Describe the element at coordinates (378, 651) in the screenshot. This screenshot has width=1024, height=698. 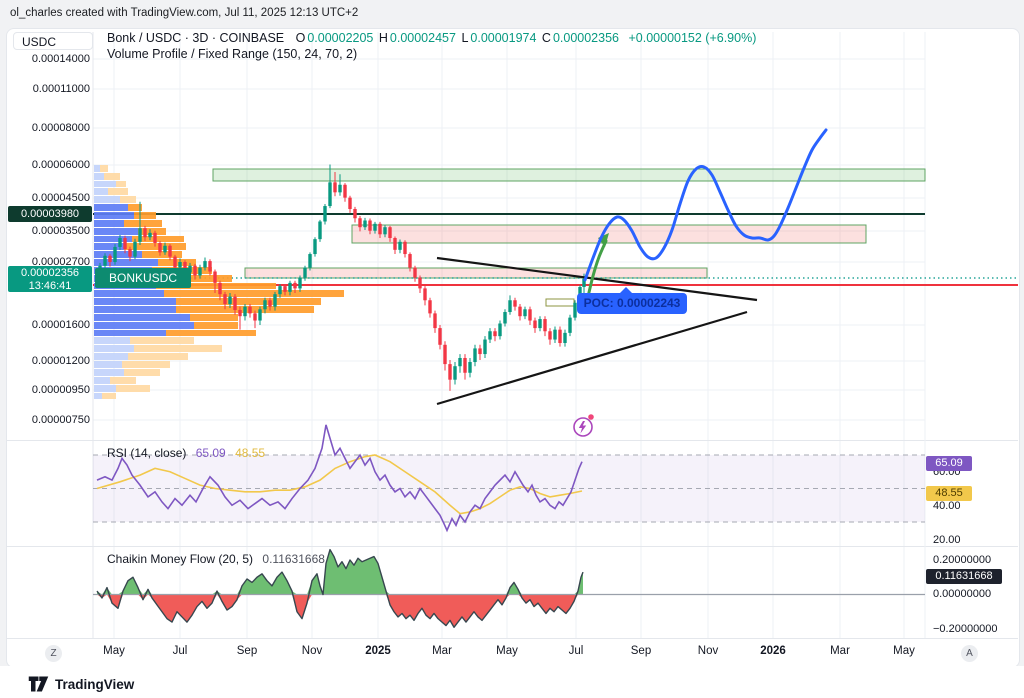
I see `time-tick-label: 2025` at that location.